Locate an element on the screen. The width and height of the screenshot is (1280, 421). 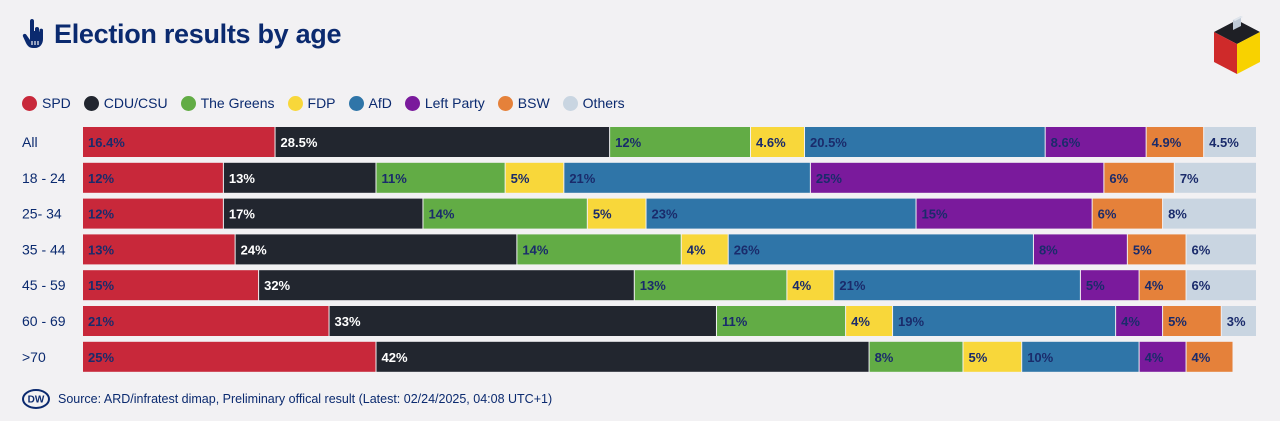
legend-label: BSW is located at coordinates (533, 103).